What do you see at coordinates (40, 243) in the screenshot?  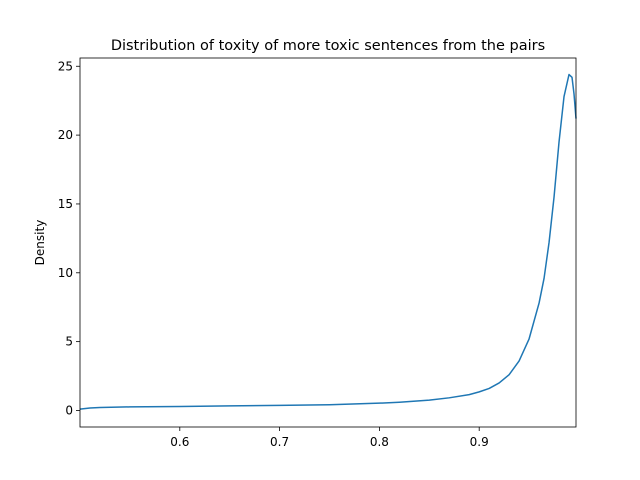 I see `y-axis-label: Density` at bounding box center [40, 243].